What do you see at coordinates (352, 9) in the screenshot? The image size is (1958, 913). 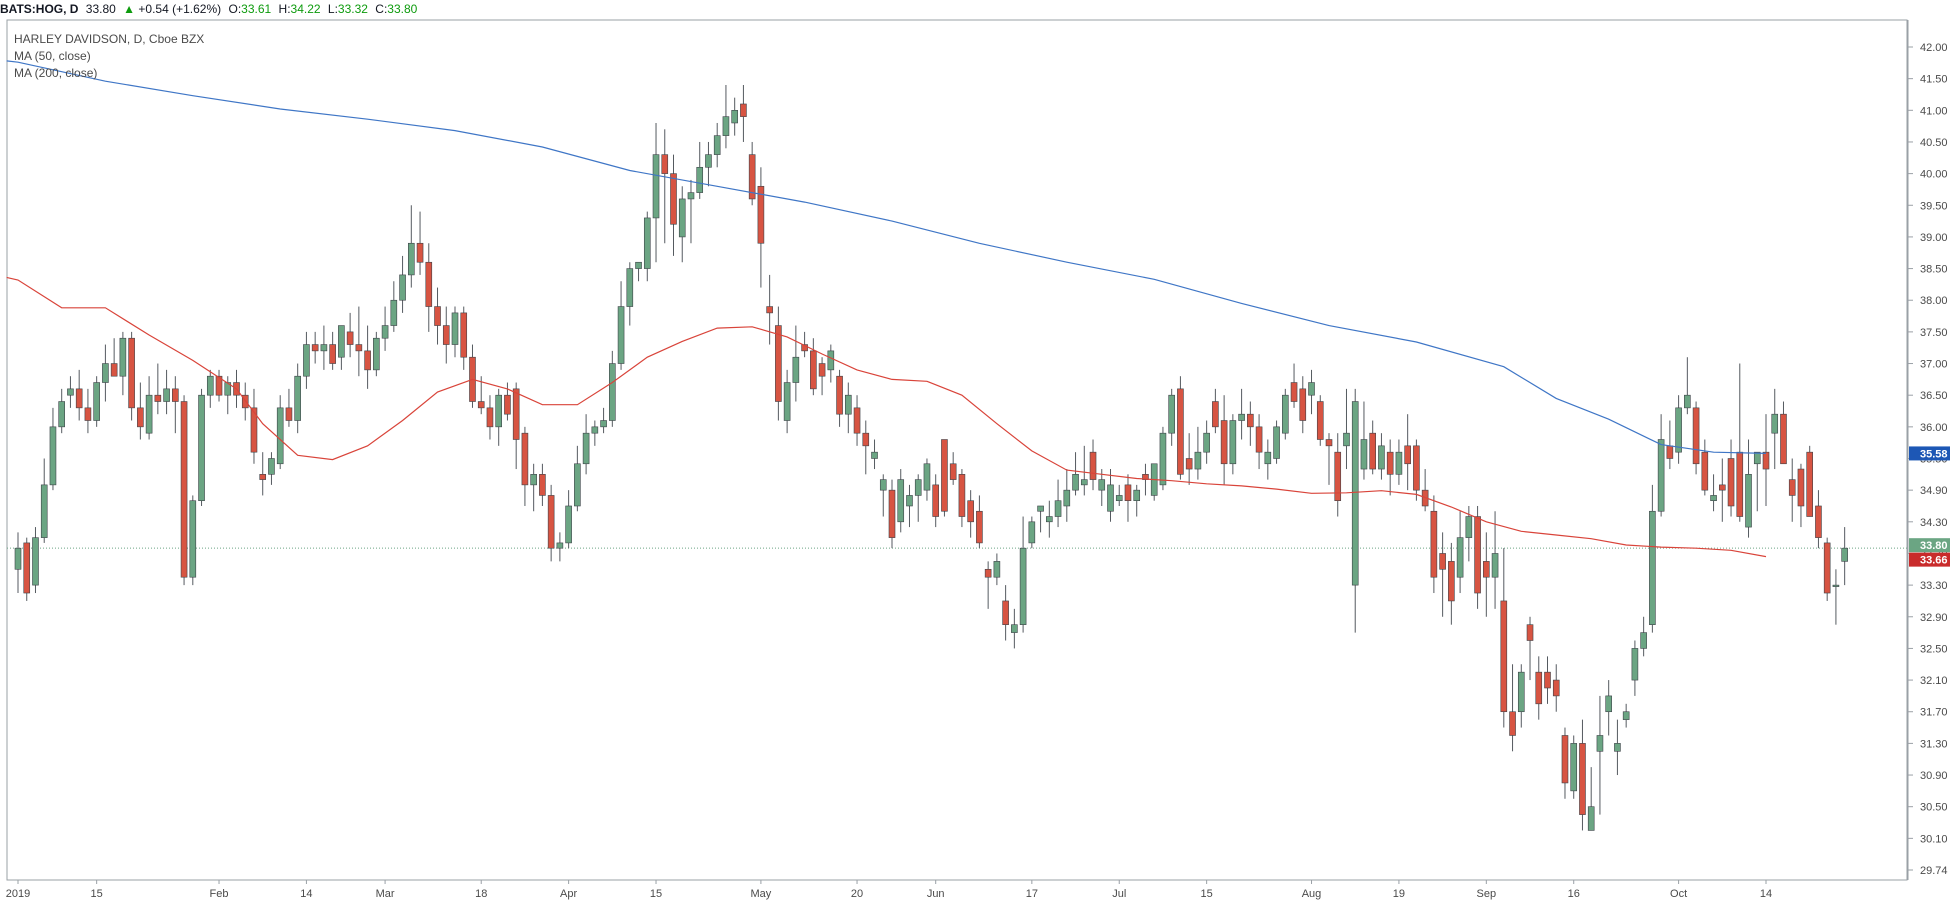 I see `low-value: 33.32` at bounding box center [352, 9].